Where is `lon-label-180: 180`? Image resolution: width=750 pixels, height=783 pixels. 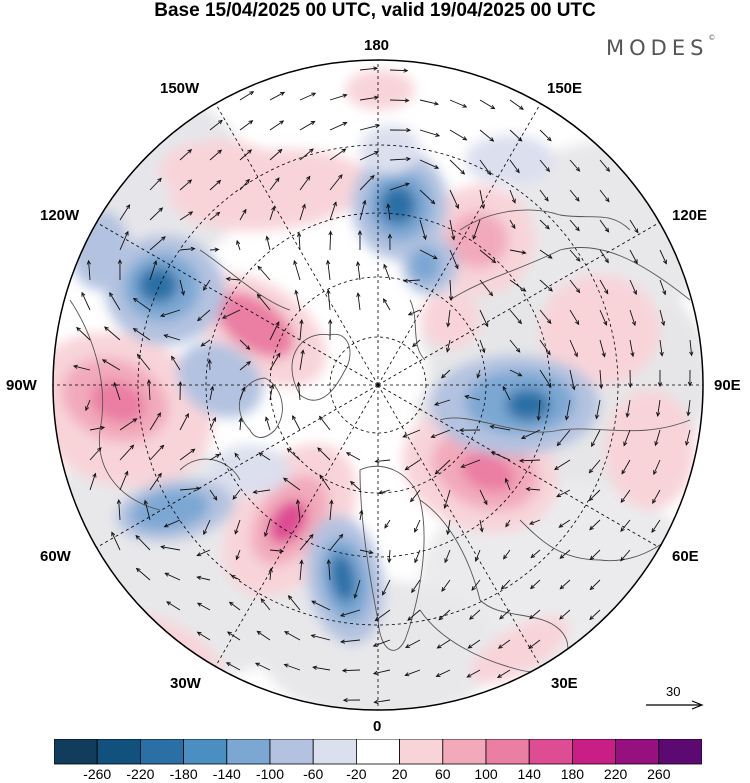 lon-label-180: 180 is located at coordinates (377, 45).